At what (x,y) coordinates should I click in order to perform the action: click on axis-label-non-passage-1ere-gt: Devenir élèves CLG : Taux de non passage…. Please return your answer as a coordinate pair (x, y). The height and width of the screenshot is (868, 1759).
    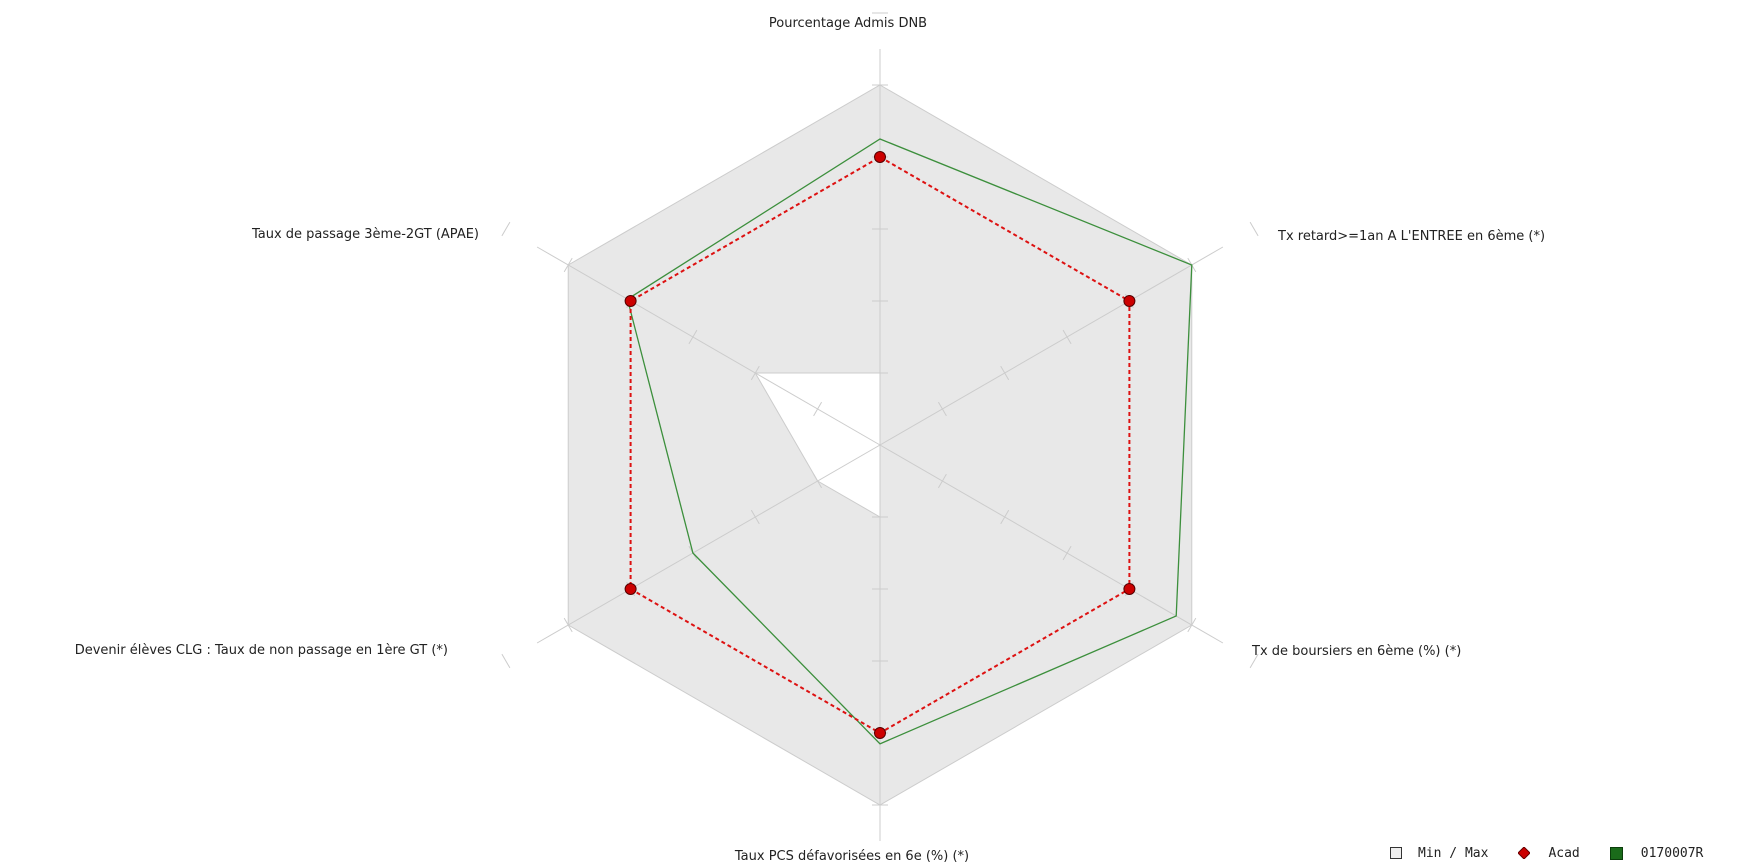
    Looking at the image, I should click on (261, 650).